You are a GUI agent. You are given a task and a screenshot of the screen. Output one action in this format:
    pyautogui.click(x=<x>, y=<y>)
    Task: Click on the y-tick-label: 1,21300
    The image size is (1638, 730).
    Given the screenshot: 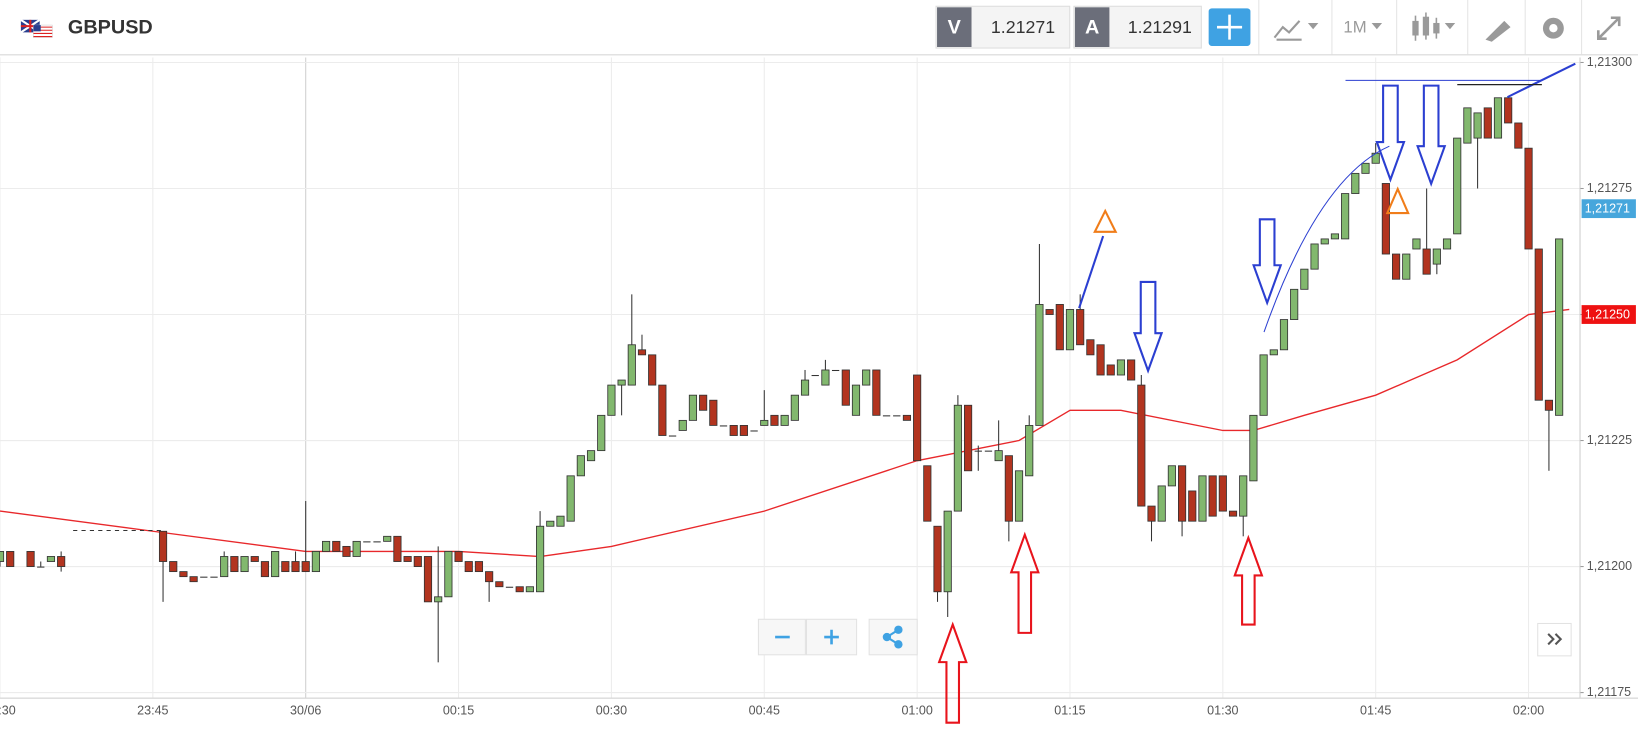 What is the action you would take?
    pyautogui.click(x=1609, y=62)
    